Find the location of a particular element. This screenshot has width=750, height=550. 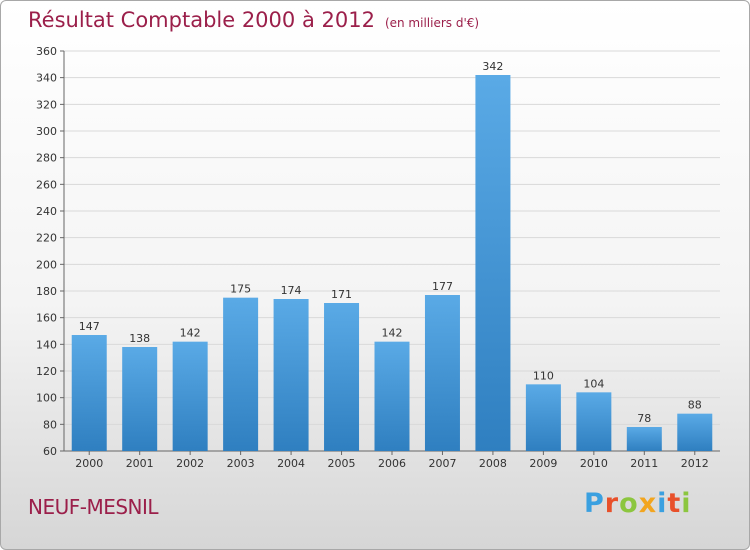

bar-2004 is located at coordinates (291, 375).